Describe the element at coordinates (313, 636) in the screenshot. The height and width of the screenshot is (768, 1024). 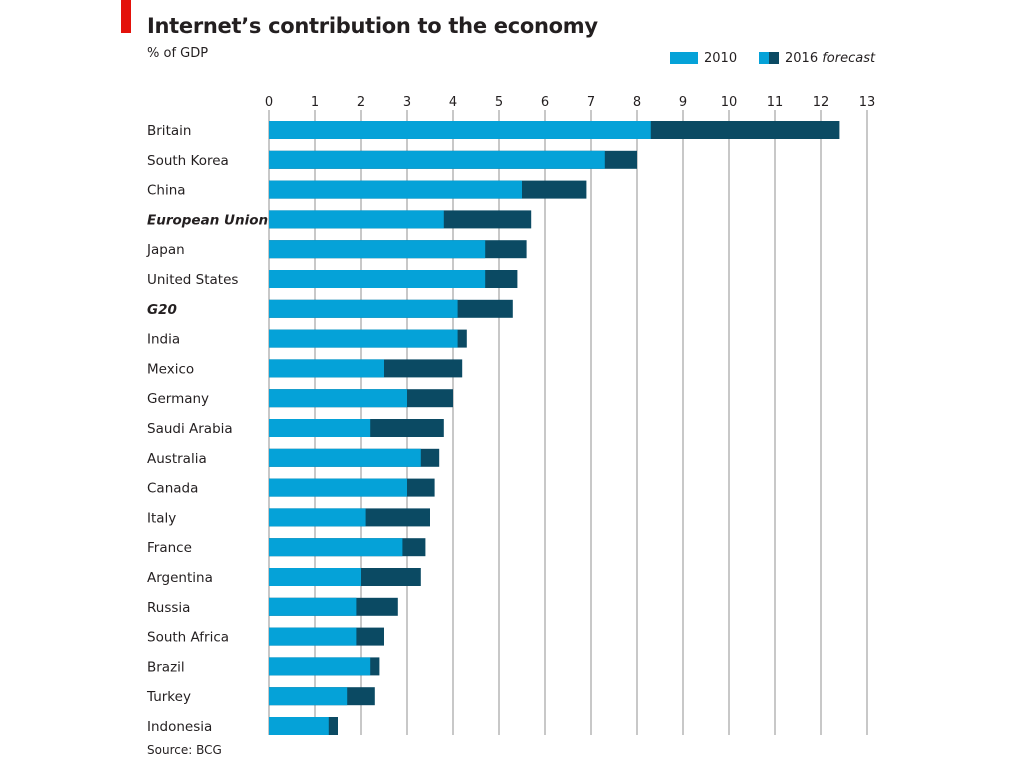
I see `bar-2010-south-africa` at that location.